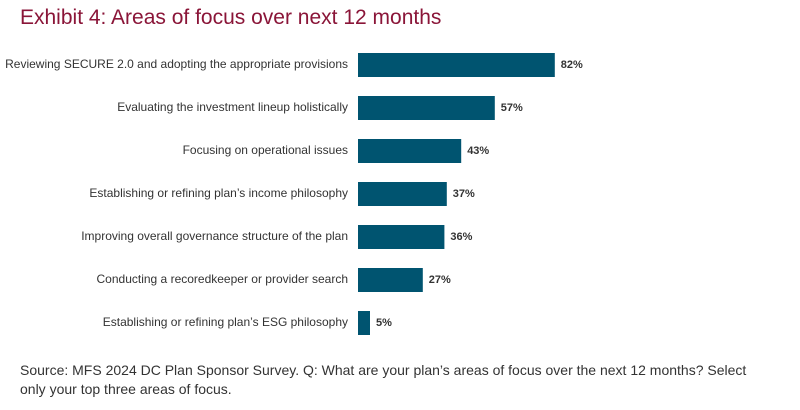 The image size is (800, 410). Describe the element at coordinates (440, 280) in the screenshot. I see `value-label: 27%` at that location.